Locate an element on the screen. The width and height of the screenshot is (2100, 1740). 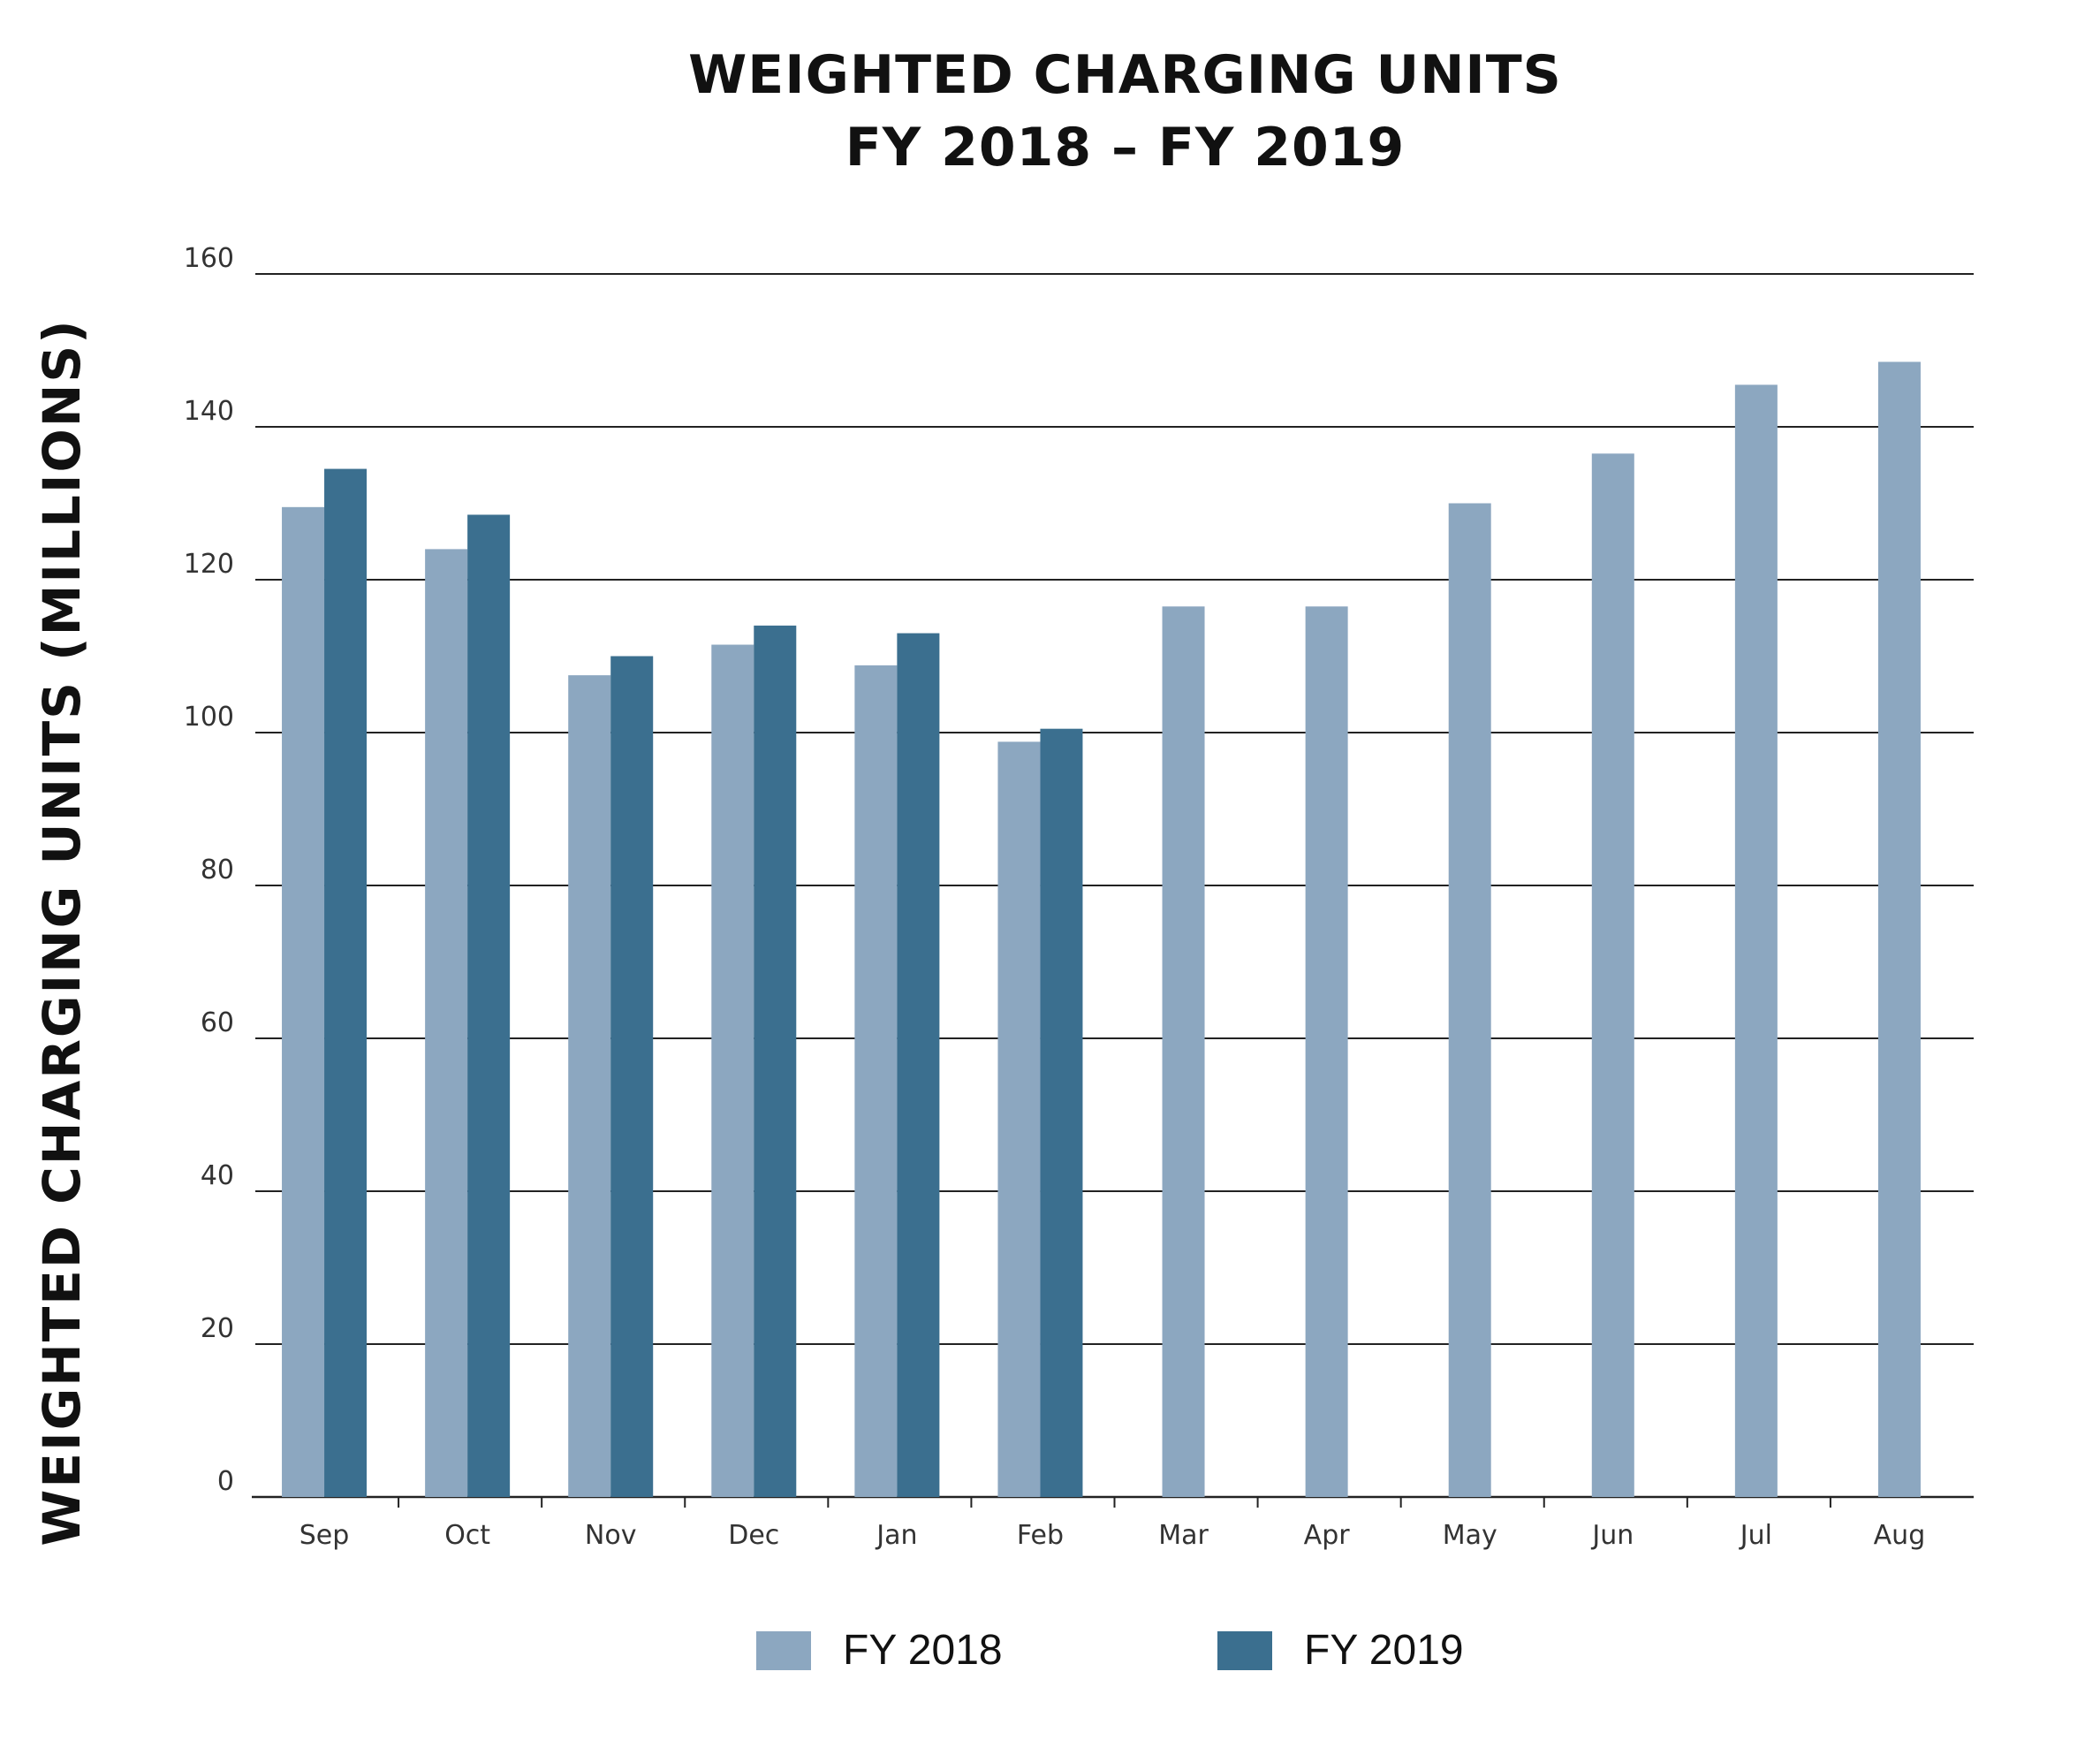
legend-item-fy2018: FY 2018 is located at coordinates (880, 1650).